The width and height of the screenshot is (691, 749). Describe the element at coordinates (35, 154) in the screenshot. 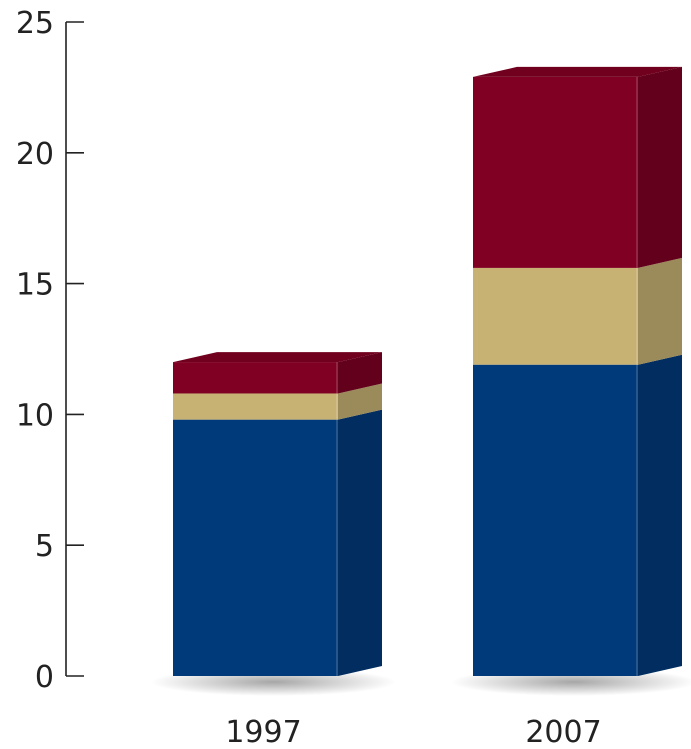

I see `y-tick-label: 20` at that location.